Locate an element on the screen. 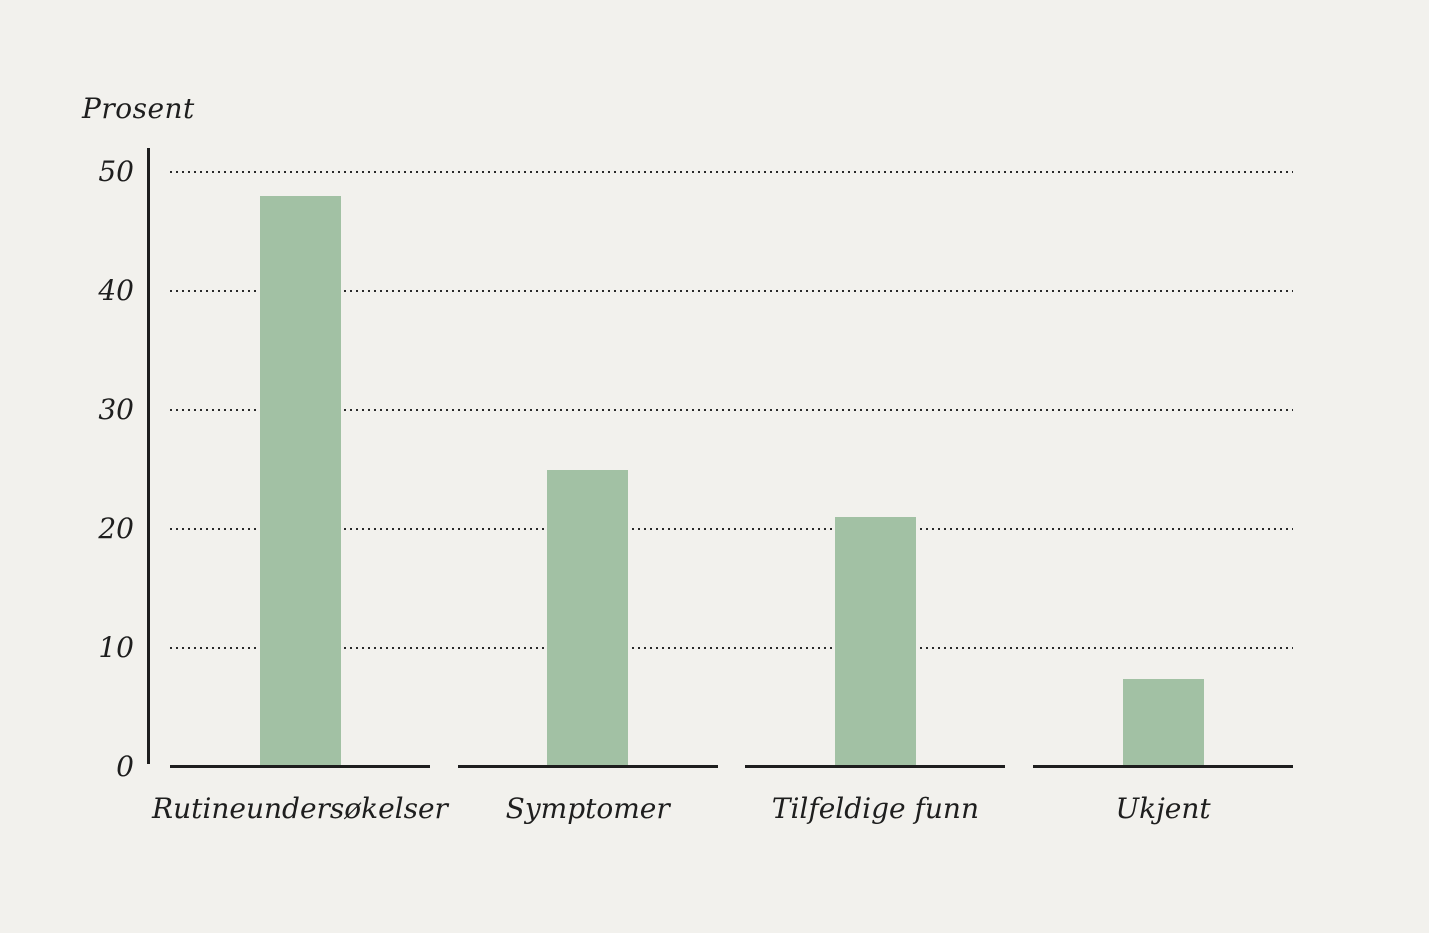 This screenshot has width=1429, height=933. y-tick-label-10: 10 is located at coordinates (116, 647).